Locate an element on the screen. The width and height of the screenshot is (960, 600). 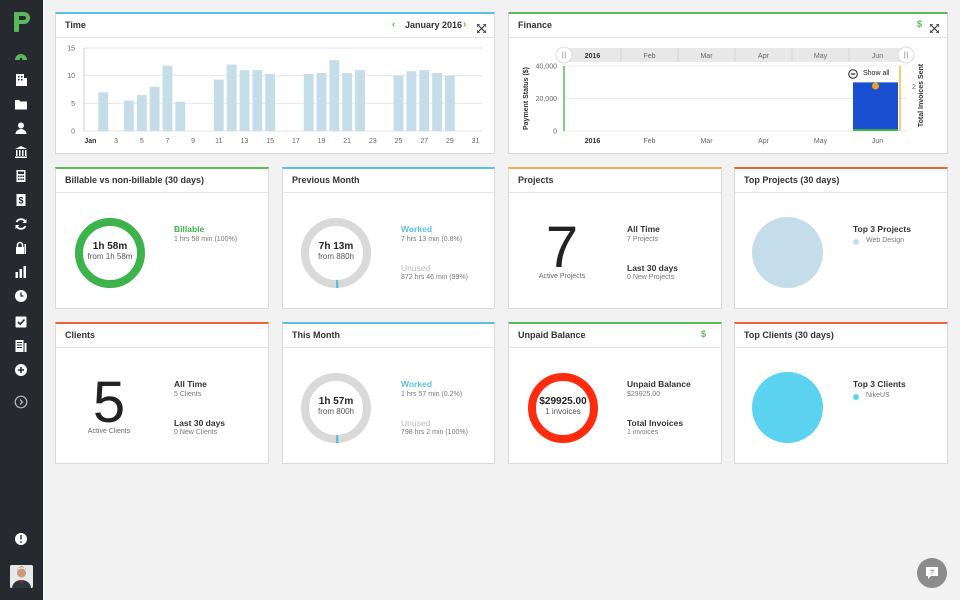
all-time-label: All Time is located at coordinates (190, 384).